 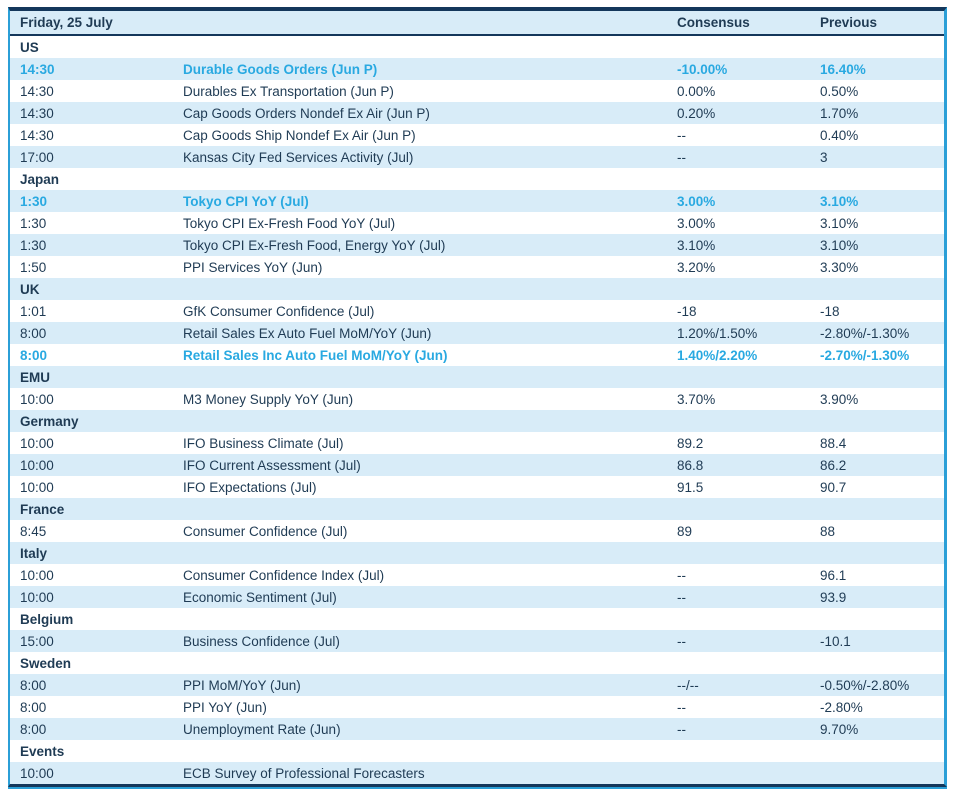 What do you see at coordinates (280, 69) in the screenshot?
I see `event-name: Durable Goods Orders (Jun P)` at bounding box center [280, 69].